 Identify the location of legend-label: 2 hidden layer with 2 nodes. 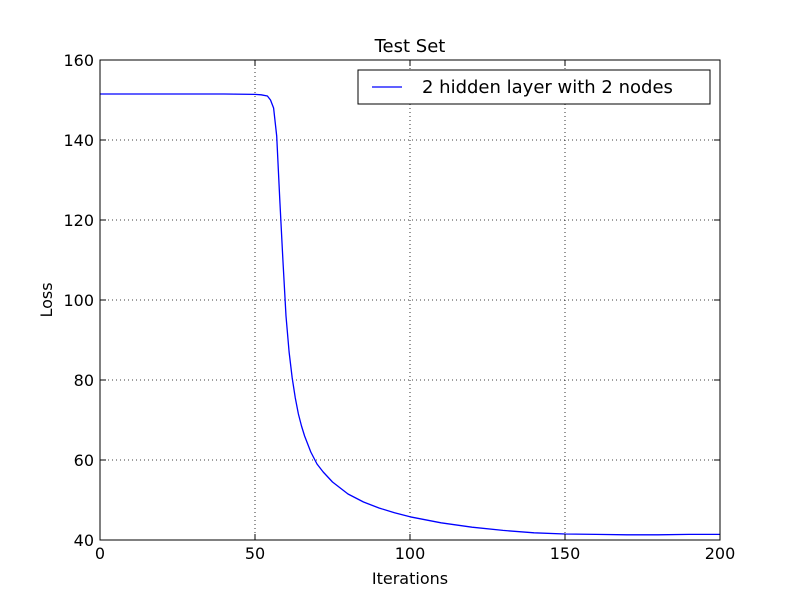
(547, 87).